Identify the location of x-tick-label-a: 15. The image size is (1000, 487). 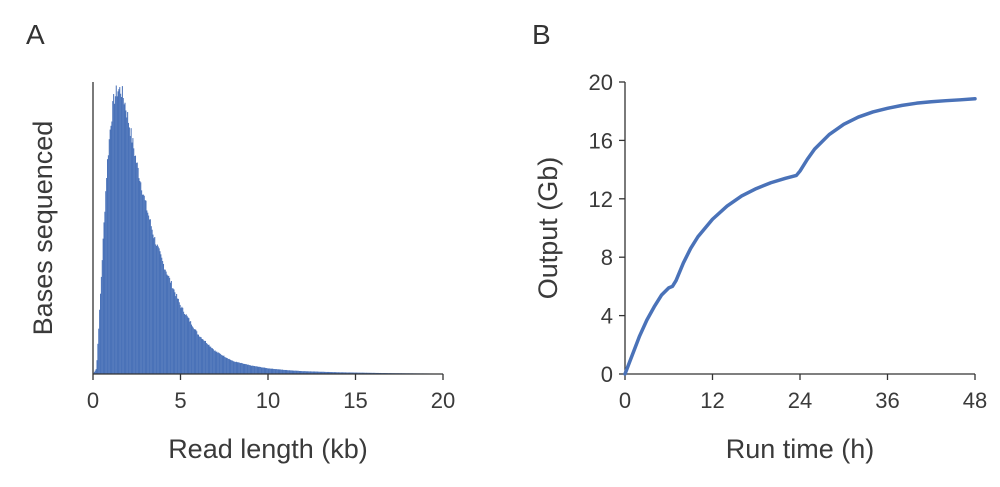
(355, 400).